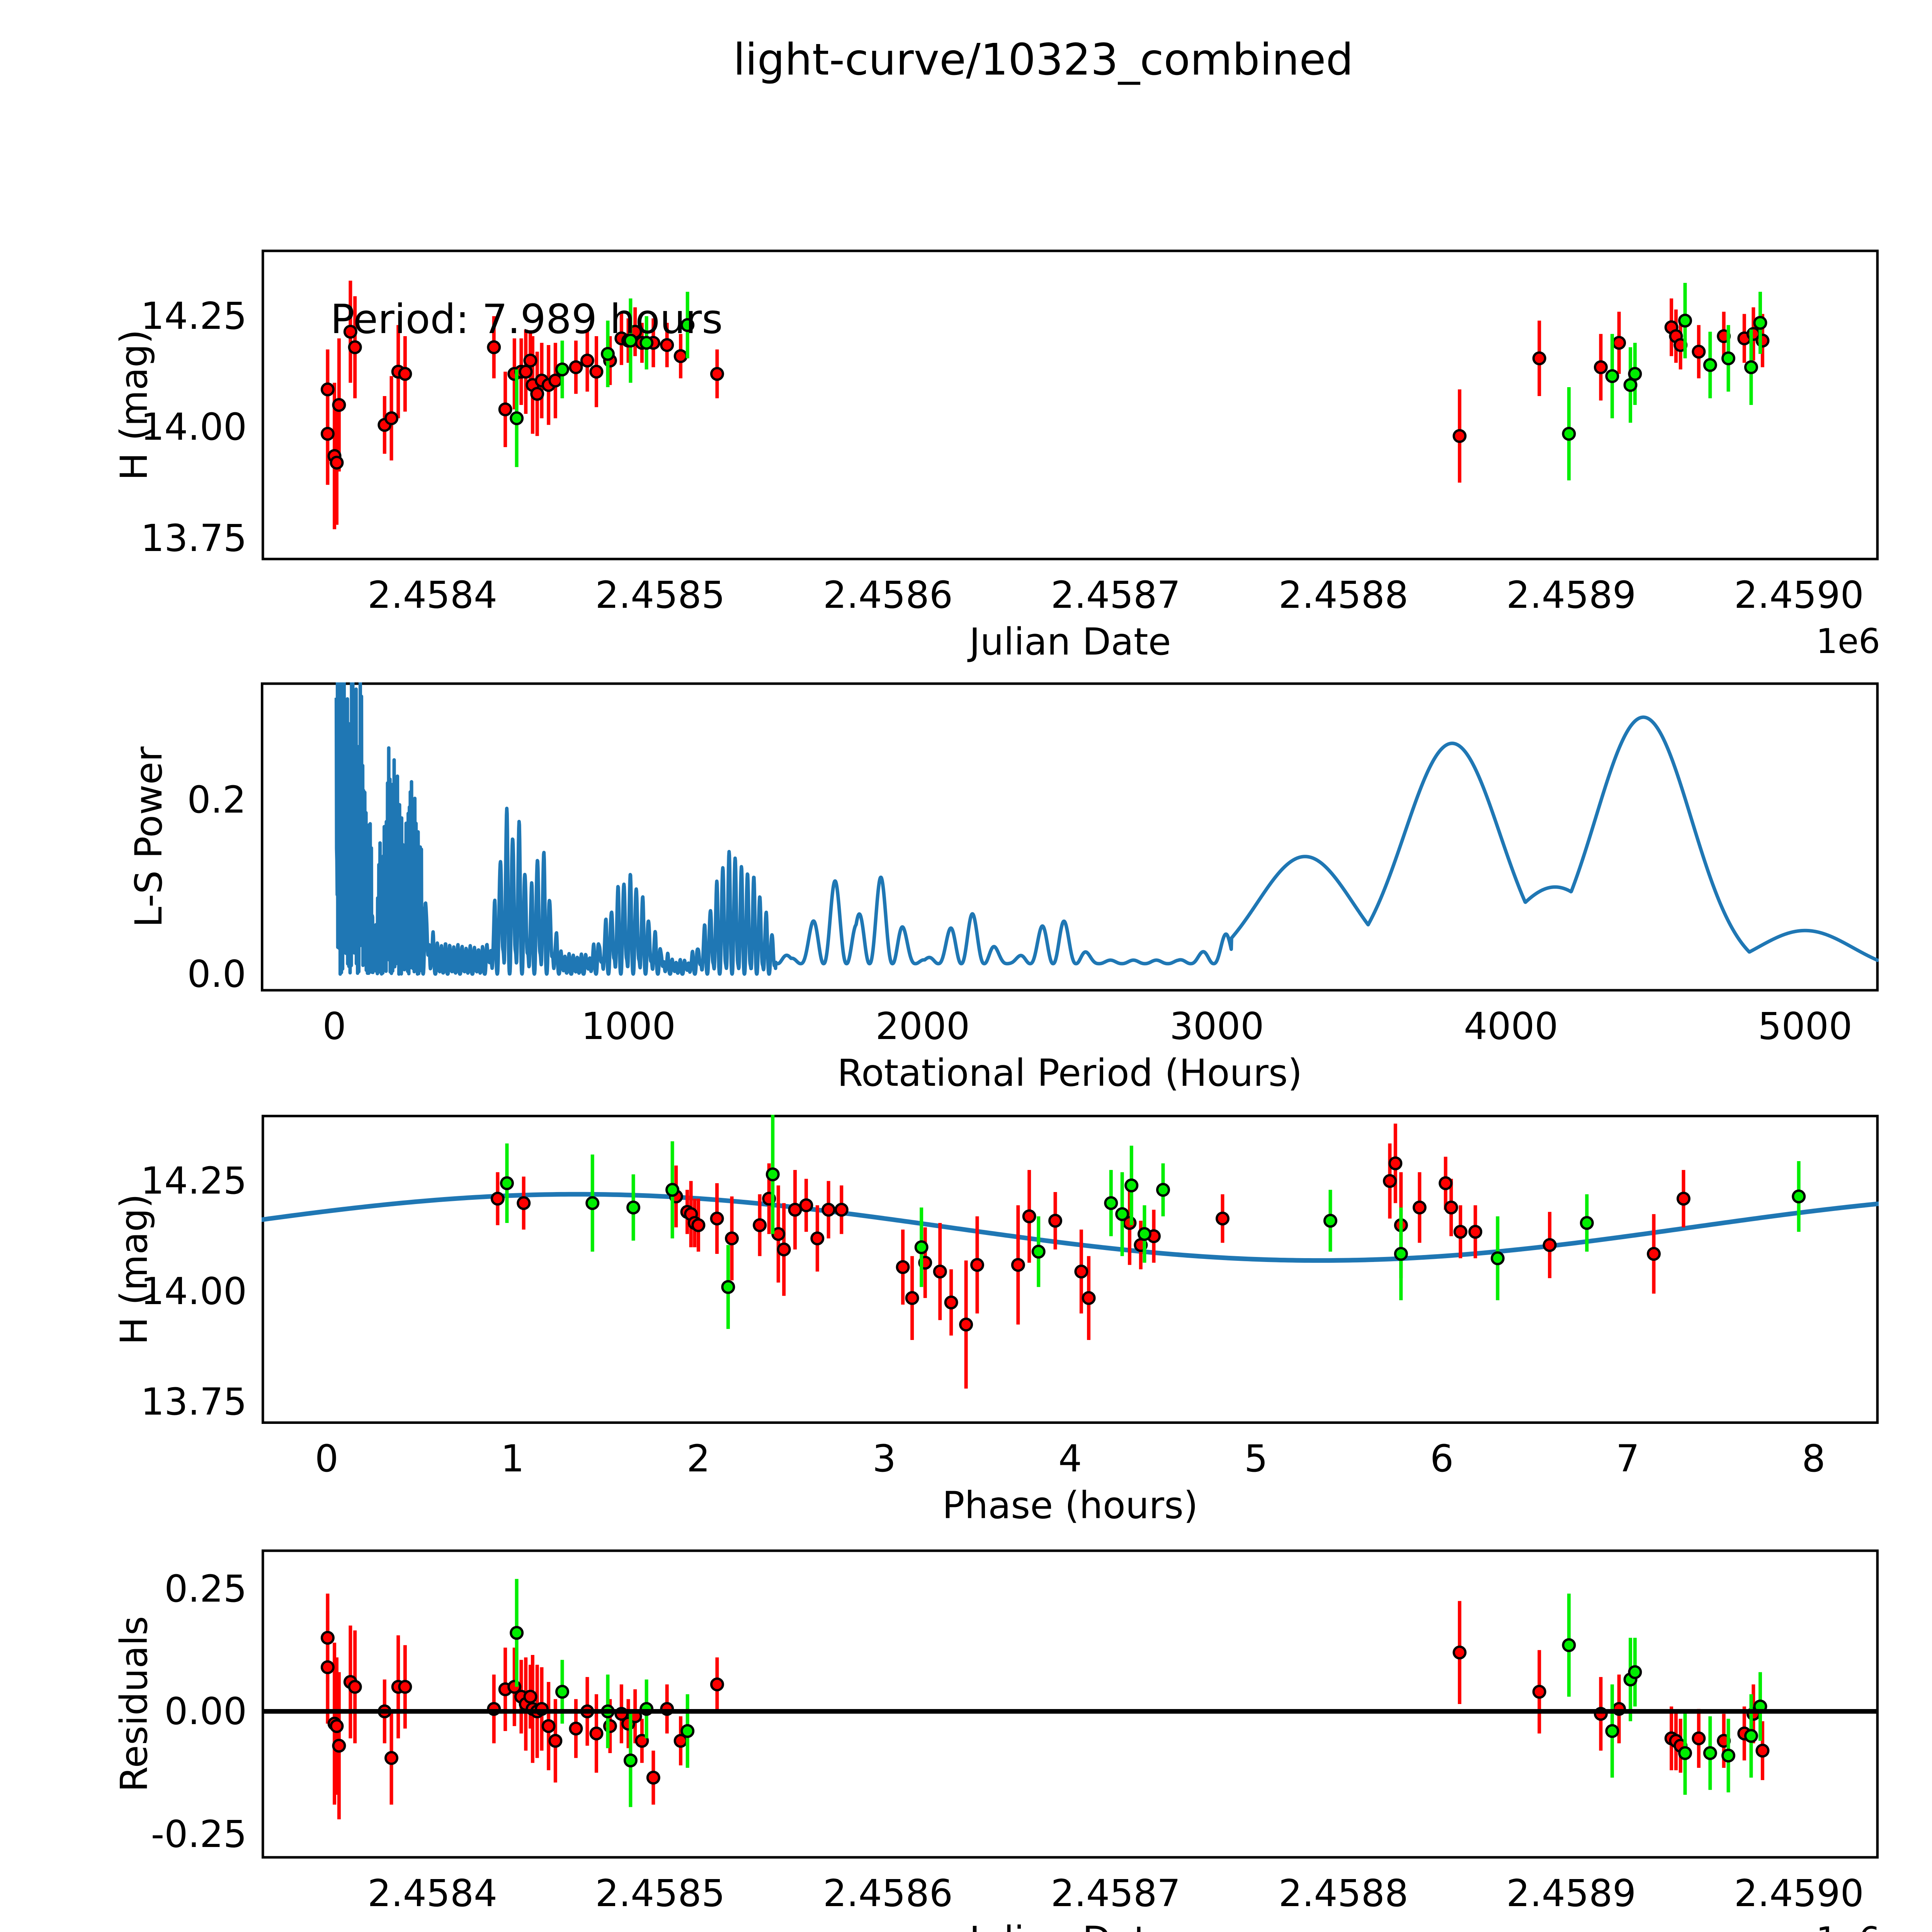 This screenshot has height=1932, width=1932. I want to click on x-axis-label: Phase (hours), so click(1070, 1505).